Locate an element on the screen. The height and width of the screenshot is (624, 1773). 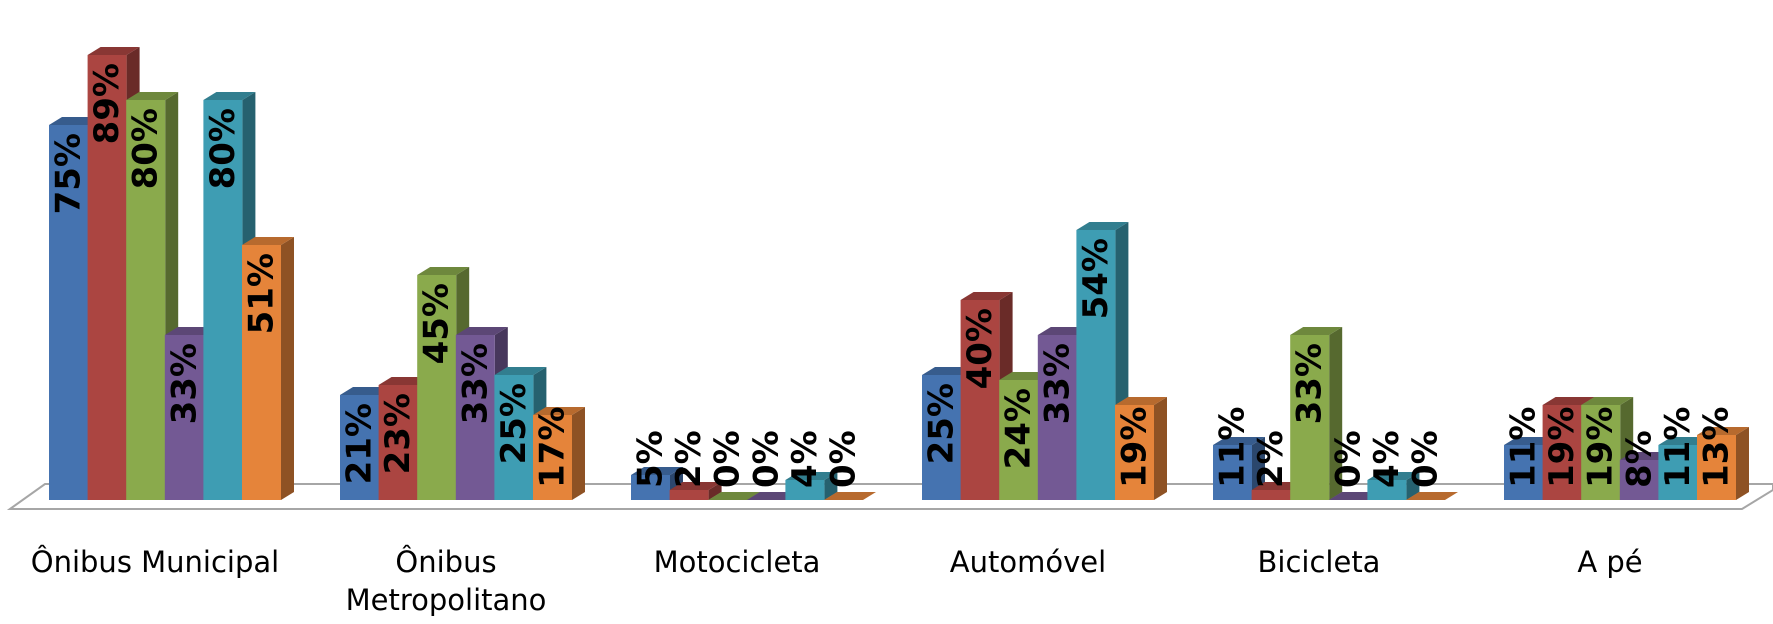
data-label-2-1: 2% is located at coordinates (689, 459).